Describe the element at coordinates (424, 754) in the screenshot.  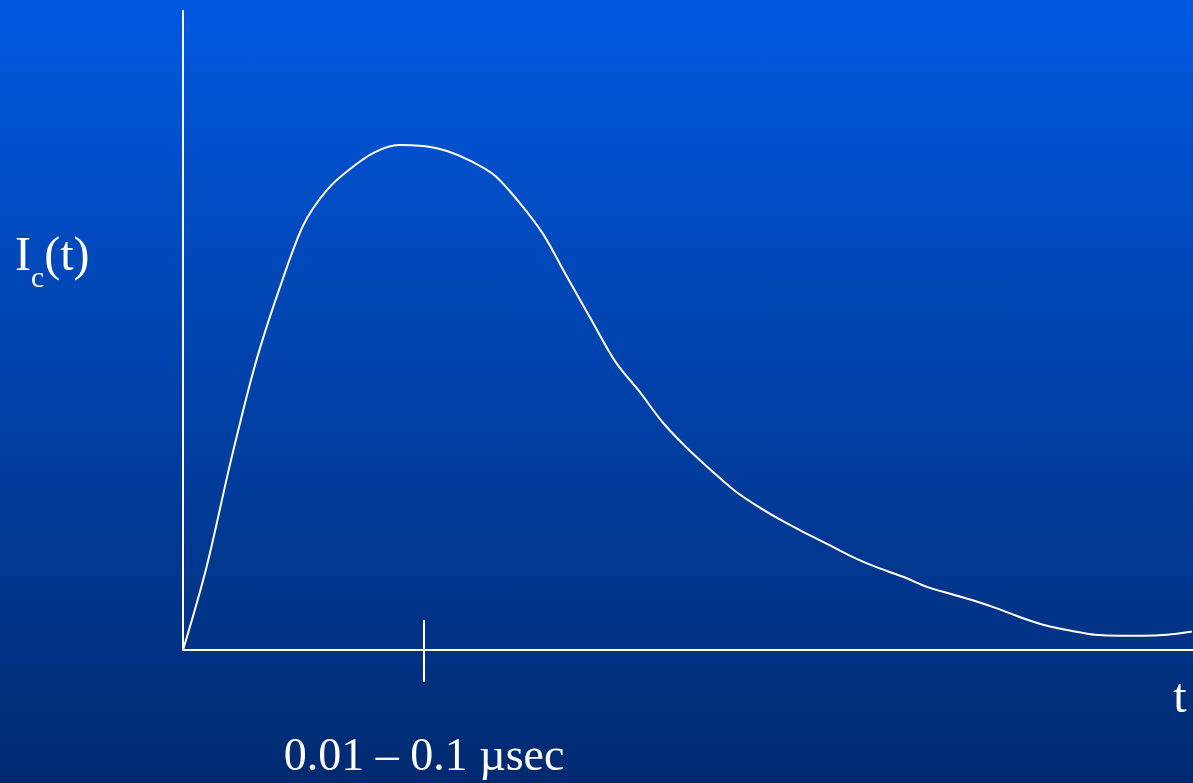
I see `text: 0.01 – 0.1 µsec` at that location.